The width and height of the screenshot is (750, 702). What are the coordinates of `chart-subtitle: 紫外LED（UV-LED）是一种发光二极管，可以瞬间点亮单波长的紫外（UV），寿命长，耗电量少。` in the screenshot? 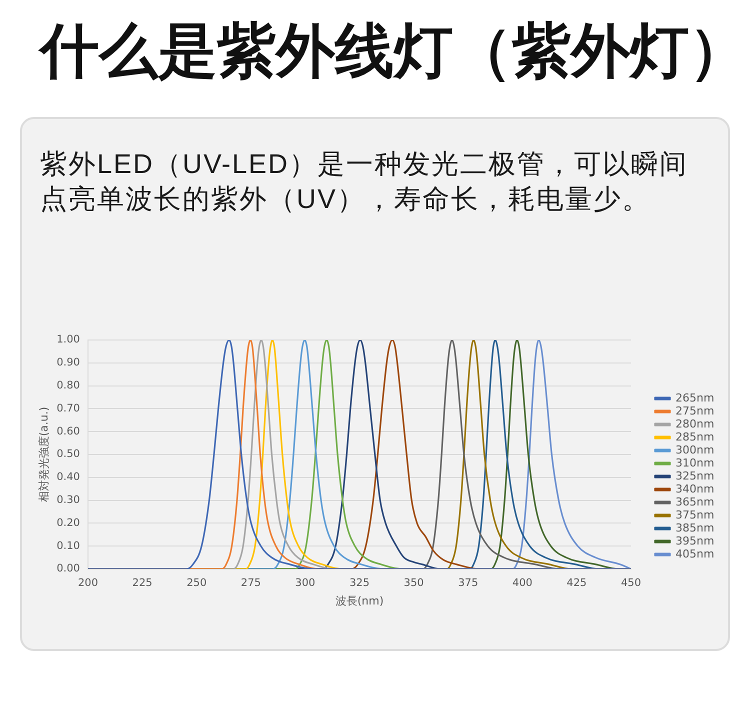 It's located at (365, 182).